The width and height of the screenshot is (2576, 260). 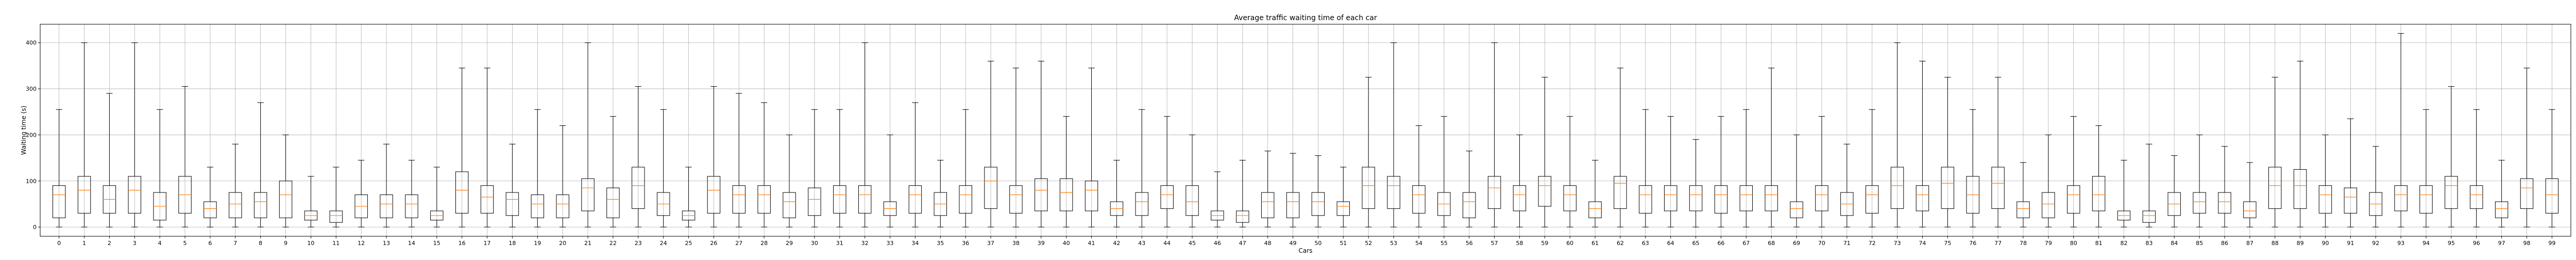 What do you see at coordinates (2048, 244) in the screenshot?
I see `x-tick-label: 79` at bounding box center [2048, 244].